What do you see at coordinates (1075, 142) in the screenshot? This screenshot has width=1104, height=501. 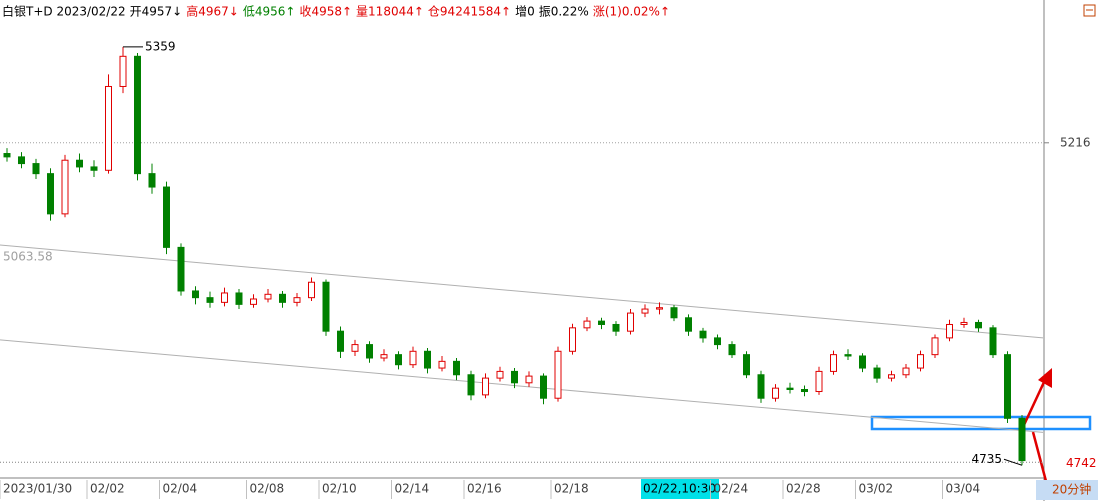 I see `y-tick-label: 5216` at bounding box center [1075, 142].